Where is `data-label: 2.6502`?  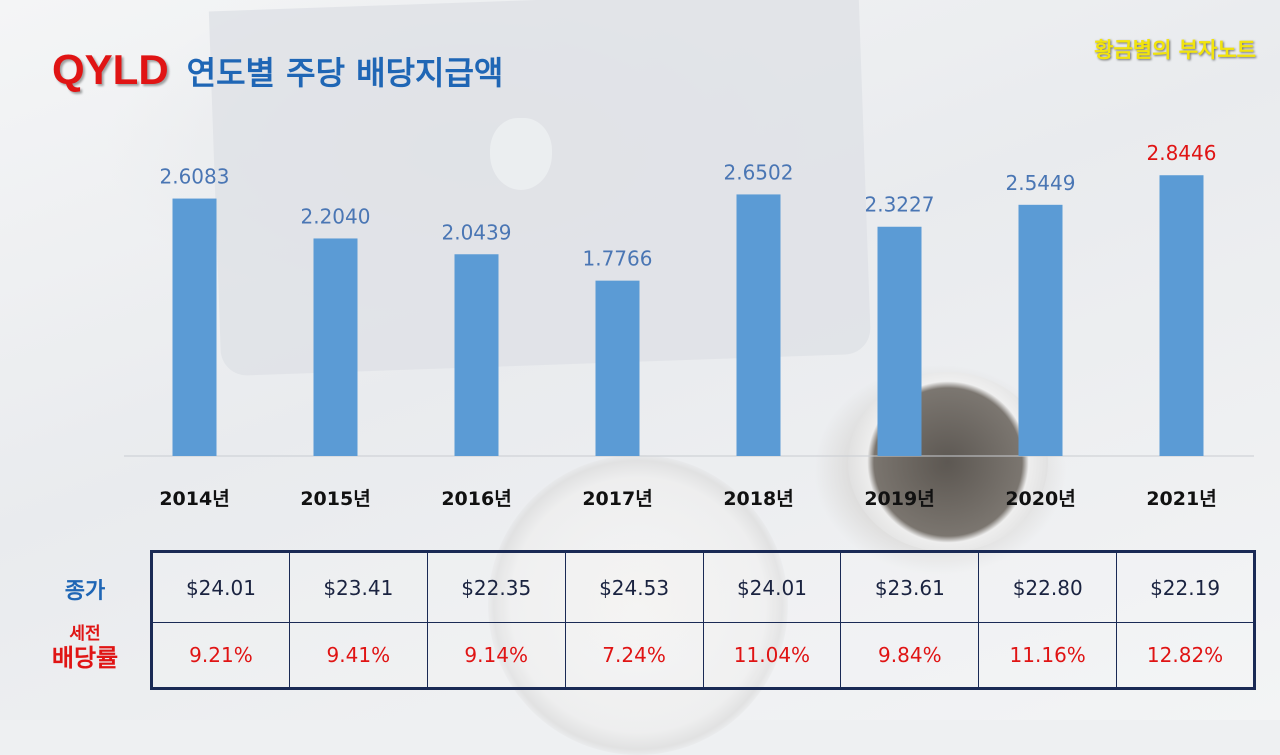
data-label: 2.6502 is located at coordinates (759, 172).